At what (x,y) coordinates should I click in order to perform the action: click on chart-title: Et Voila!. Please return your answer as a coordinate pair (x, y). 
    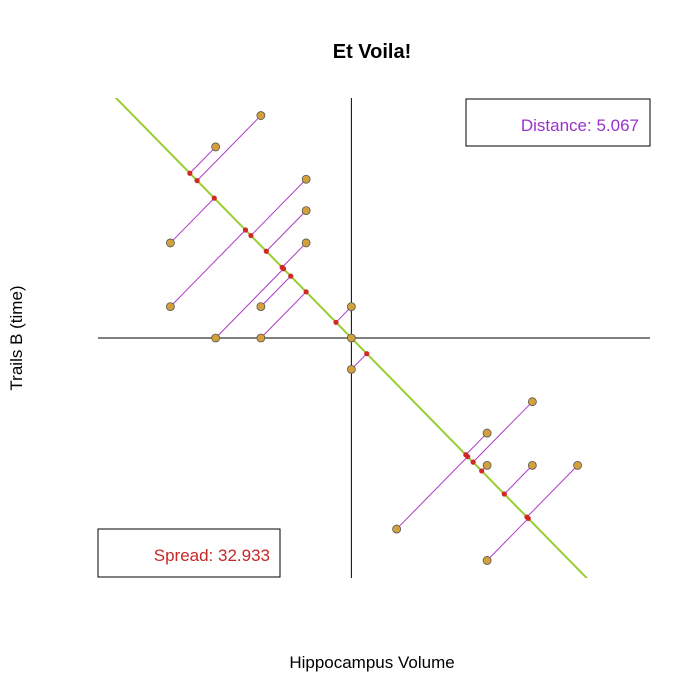
    Looking at the image, I should click on (372, 52).